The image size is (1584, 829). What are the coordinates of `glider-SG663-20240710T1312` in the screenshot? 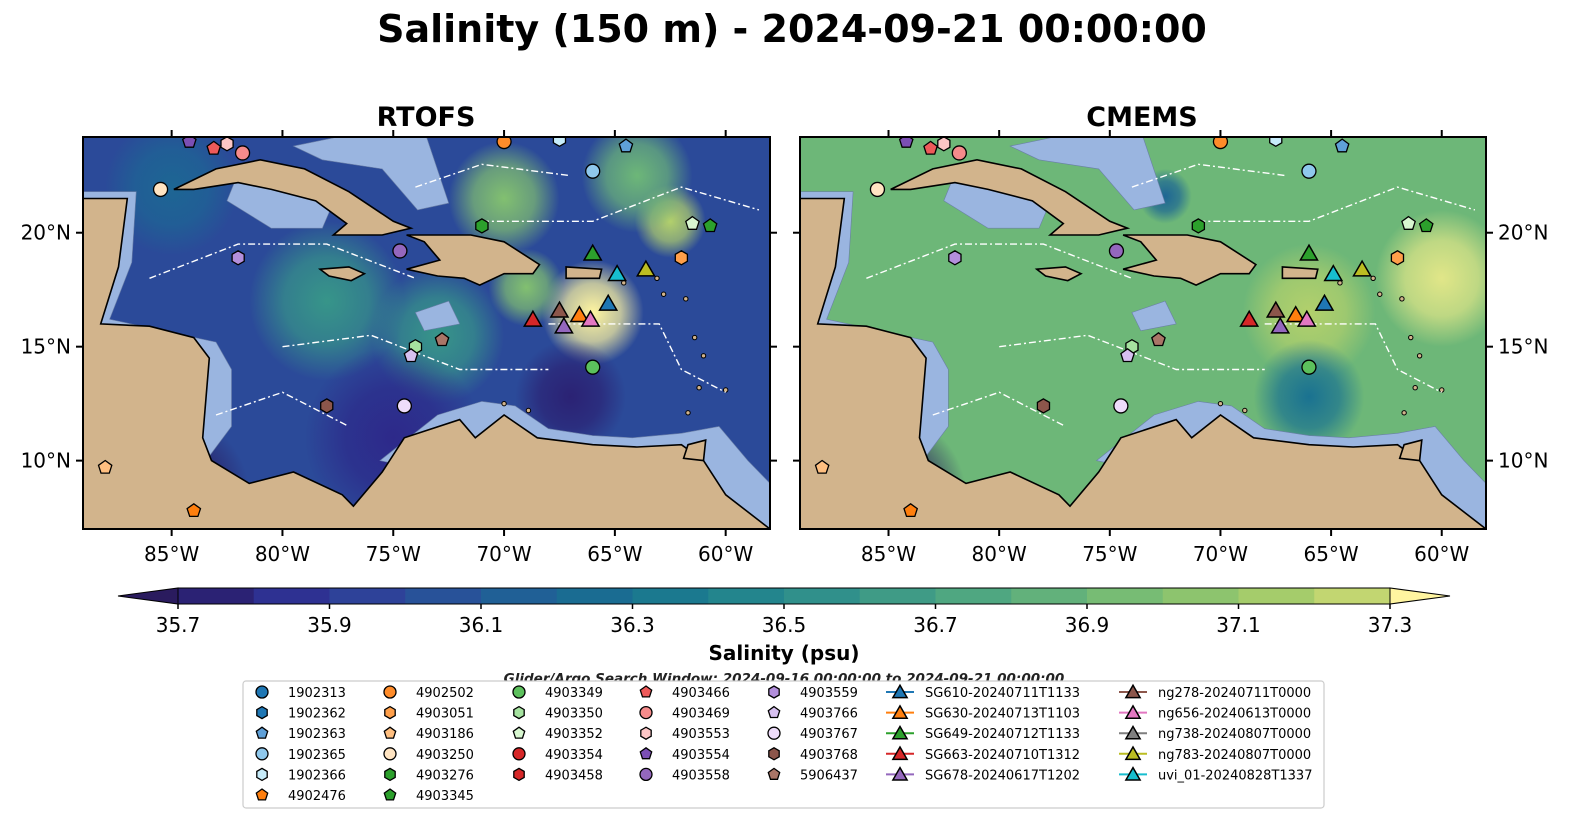 It's located at (1249, 318).